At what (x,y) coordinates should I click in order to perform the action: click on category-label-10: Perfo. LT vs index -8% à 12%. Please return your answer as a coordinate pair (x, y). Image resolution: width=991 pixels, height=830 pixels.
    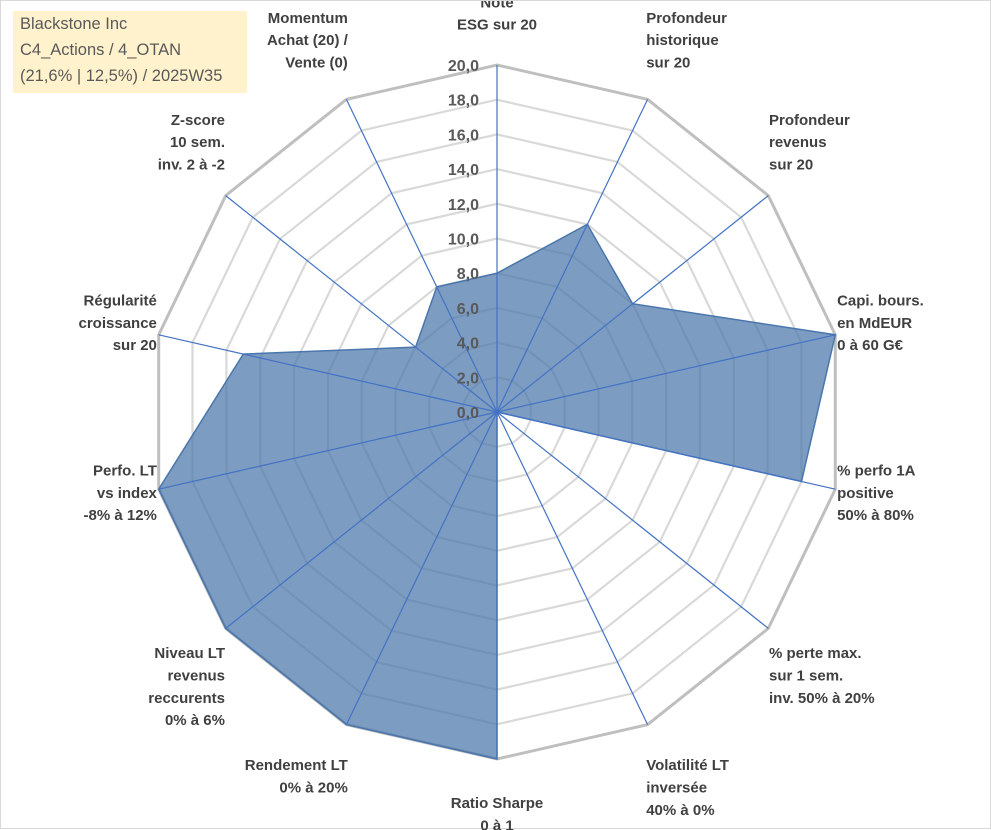
    Looking at the image, I should click on (121, 494).